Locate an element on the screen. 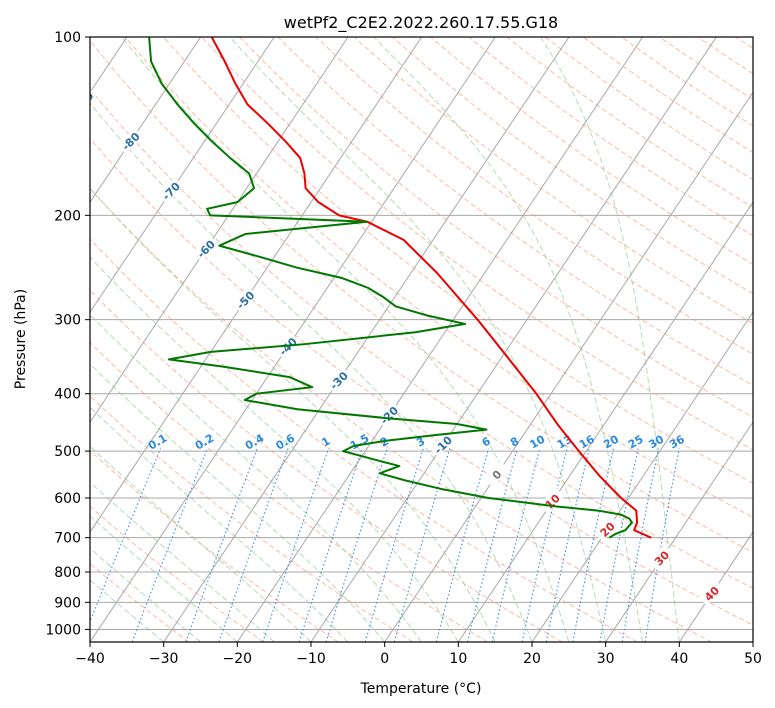 This screenshot has height=708, width=775. y-tick-label: 900 is located at coordinates (67, 603).